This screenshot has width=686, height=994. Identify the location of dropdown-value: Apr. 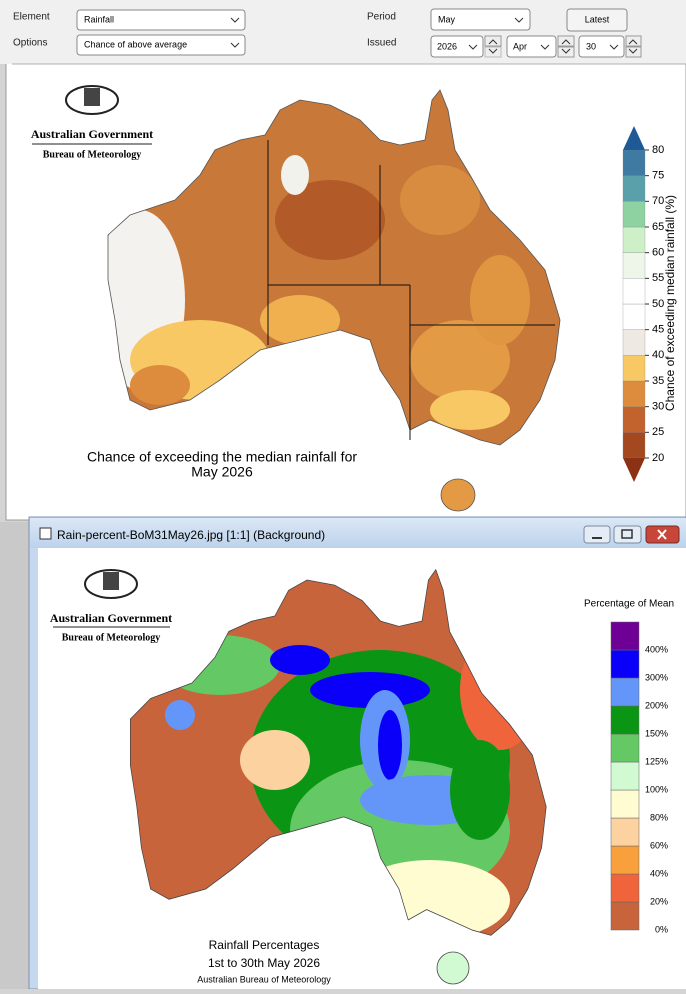
(520, 46).